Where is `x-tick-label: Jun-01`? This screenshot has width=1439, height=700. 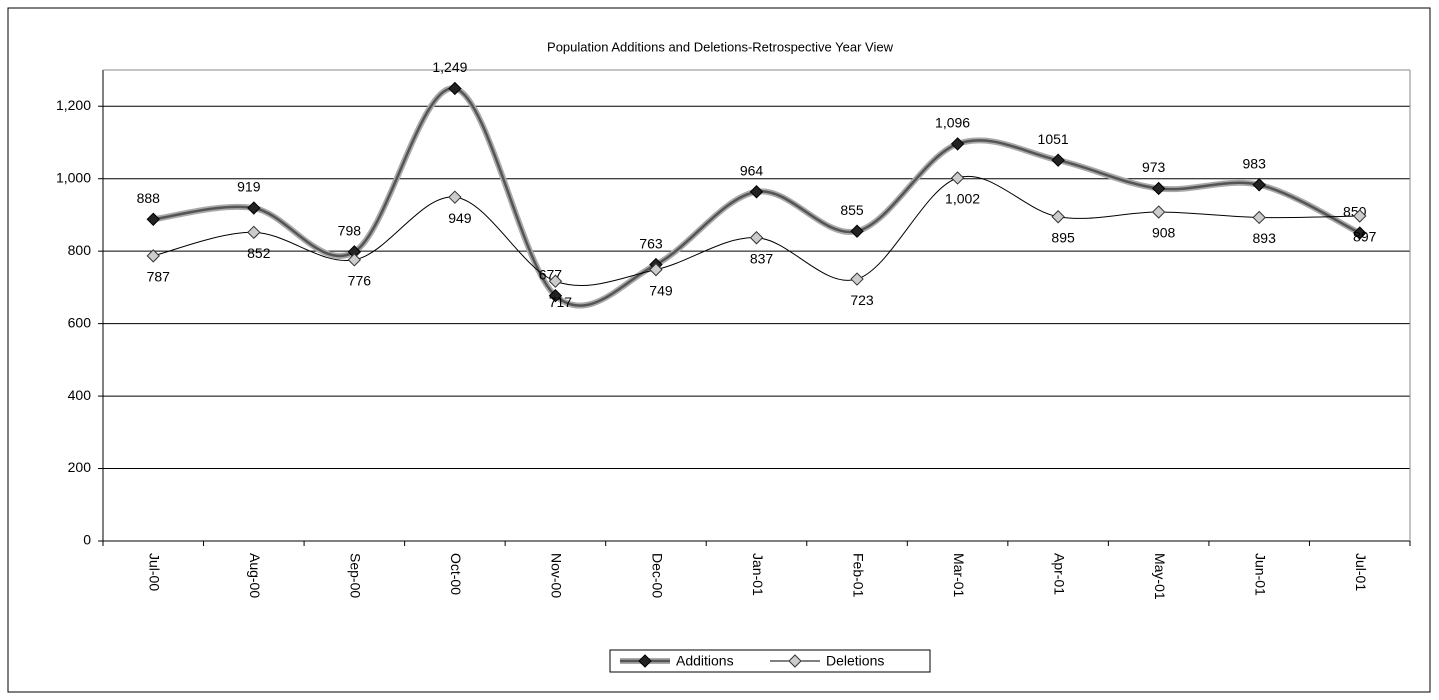
x-tick-label: Jun-01 is located at coordinates (1260, 574).